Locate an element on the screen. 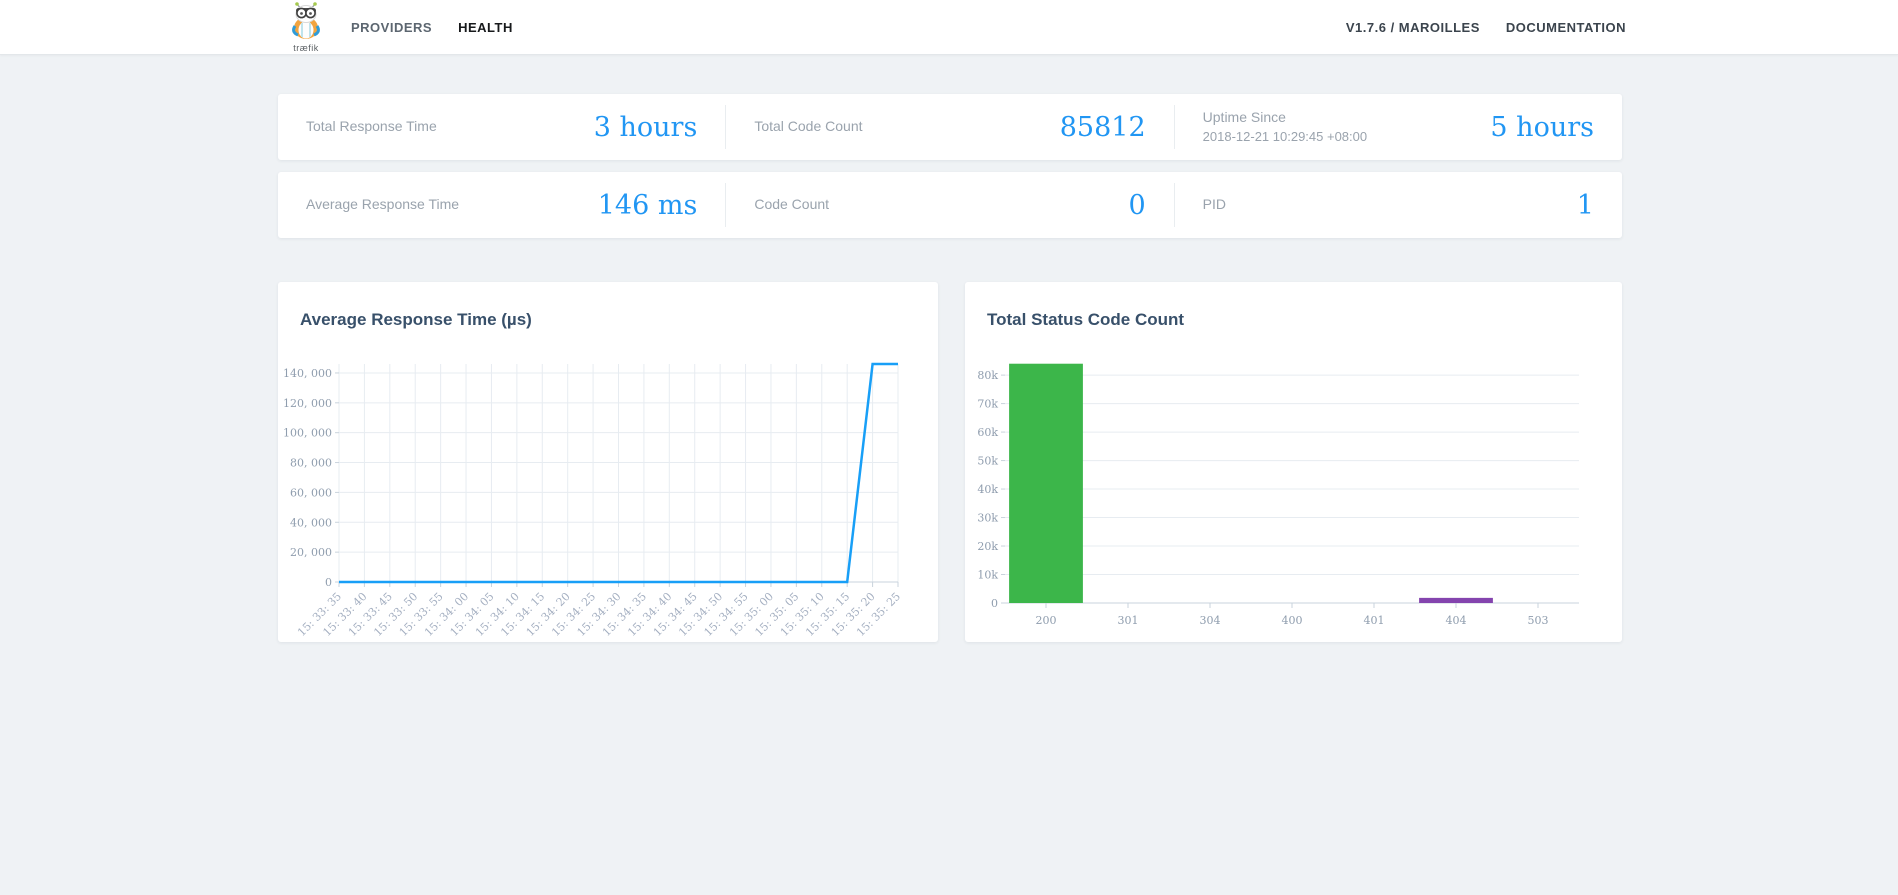  response-time-chart-title: Average Response Time (µs) is located at coordinates (416, 319).